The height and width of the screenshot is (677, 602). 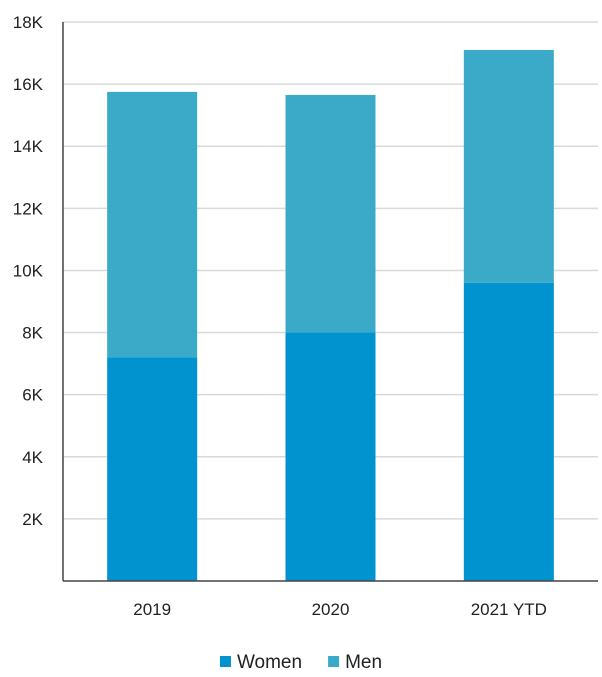 What do you see at coordinates (32, 457) in the screenshot?
I see `y-tick-label: 4K` at bounding box center [32, 457].